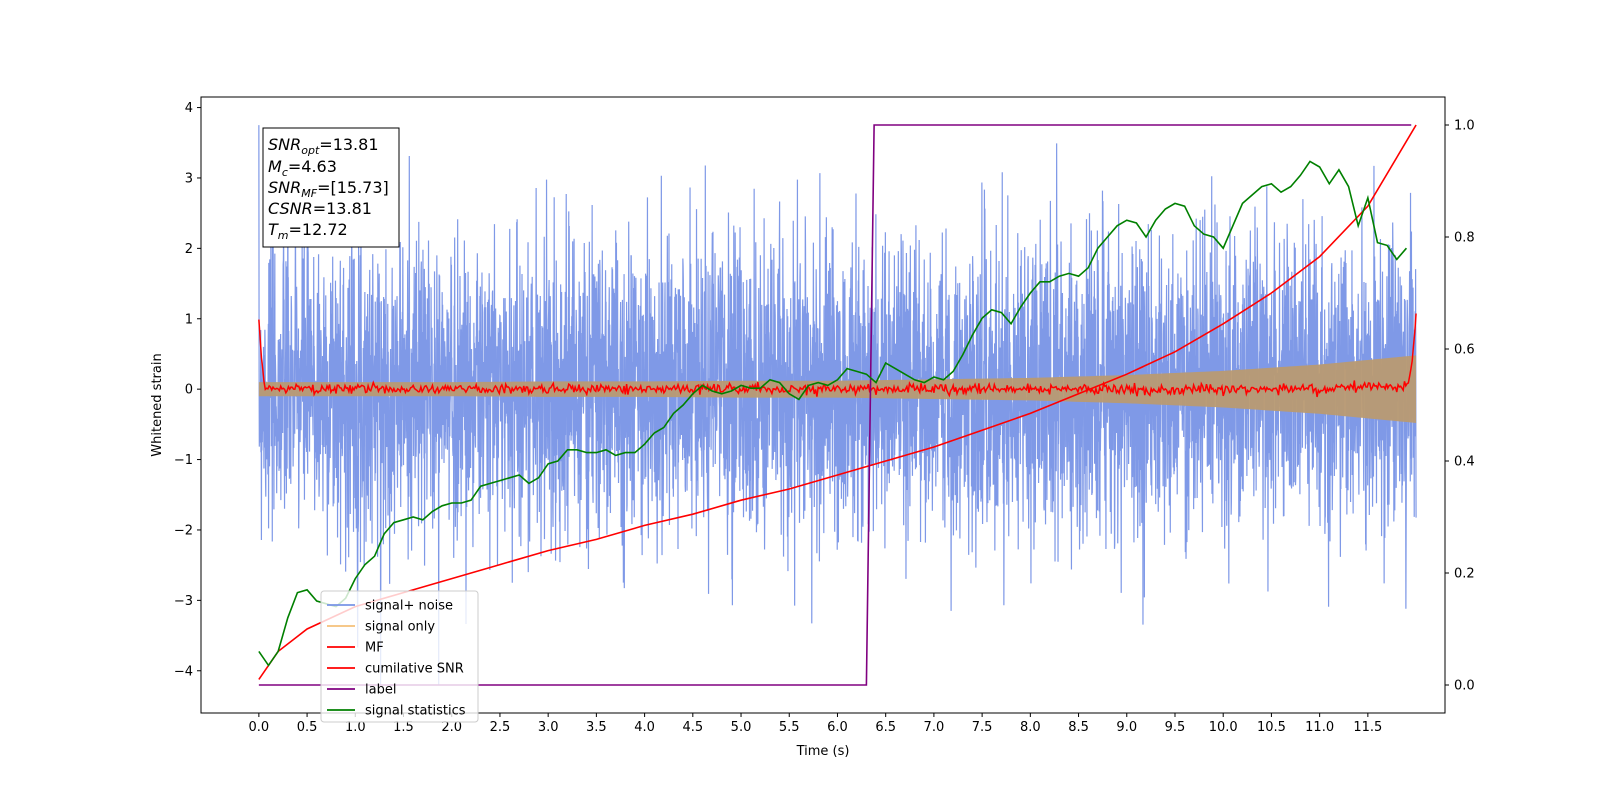 The image size is (1600, 800). I want to click on y2-tick-label: 0.4, so click(1464, 462).